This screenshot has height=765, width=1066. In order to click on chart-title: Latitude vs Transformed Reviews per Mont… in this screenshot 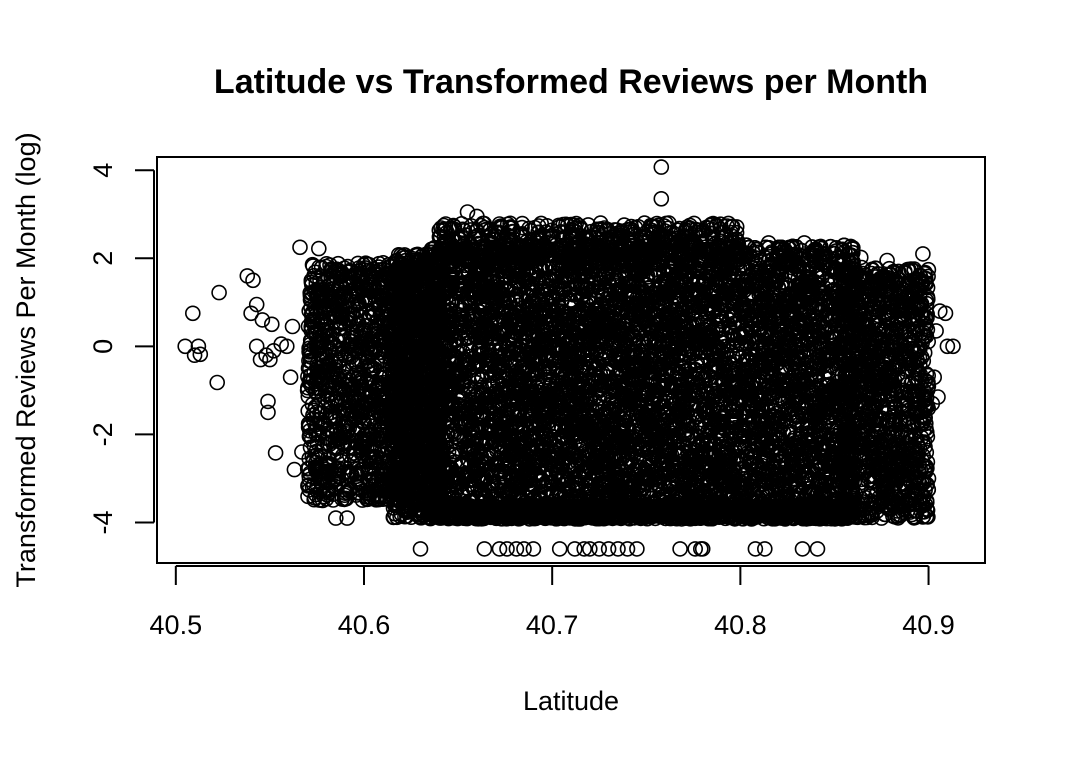, I will do `click(571, 82)`.